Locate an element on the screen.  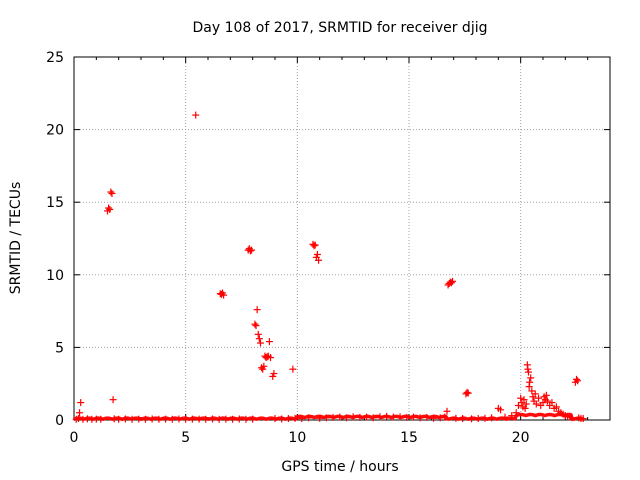
y-tick-label: 0 is located at coordinates (59, 421).